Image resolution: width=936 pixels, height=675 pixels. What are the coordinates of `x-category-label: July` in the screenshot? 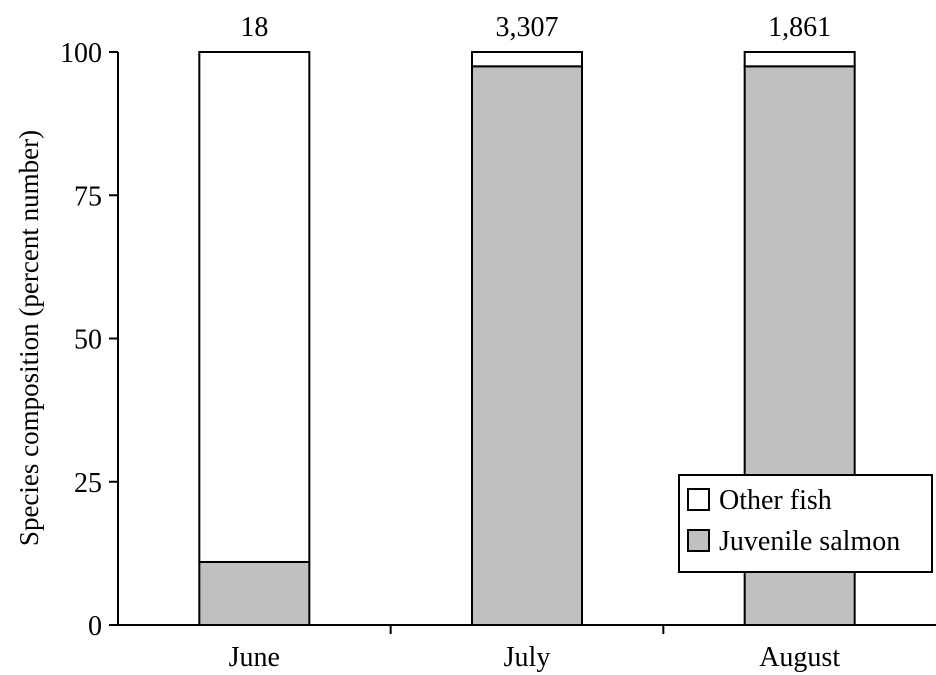 It's located at (527, 657).